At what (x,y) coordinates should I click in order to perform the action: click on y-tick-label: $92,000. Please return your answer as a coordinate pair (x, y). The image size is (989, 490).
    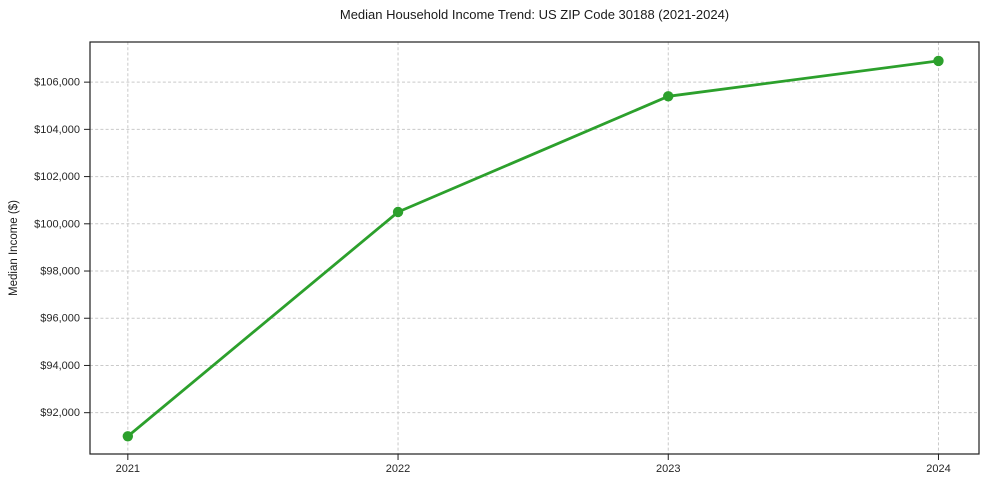
    Looking at the image, I should click on (60, 413).